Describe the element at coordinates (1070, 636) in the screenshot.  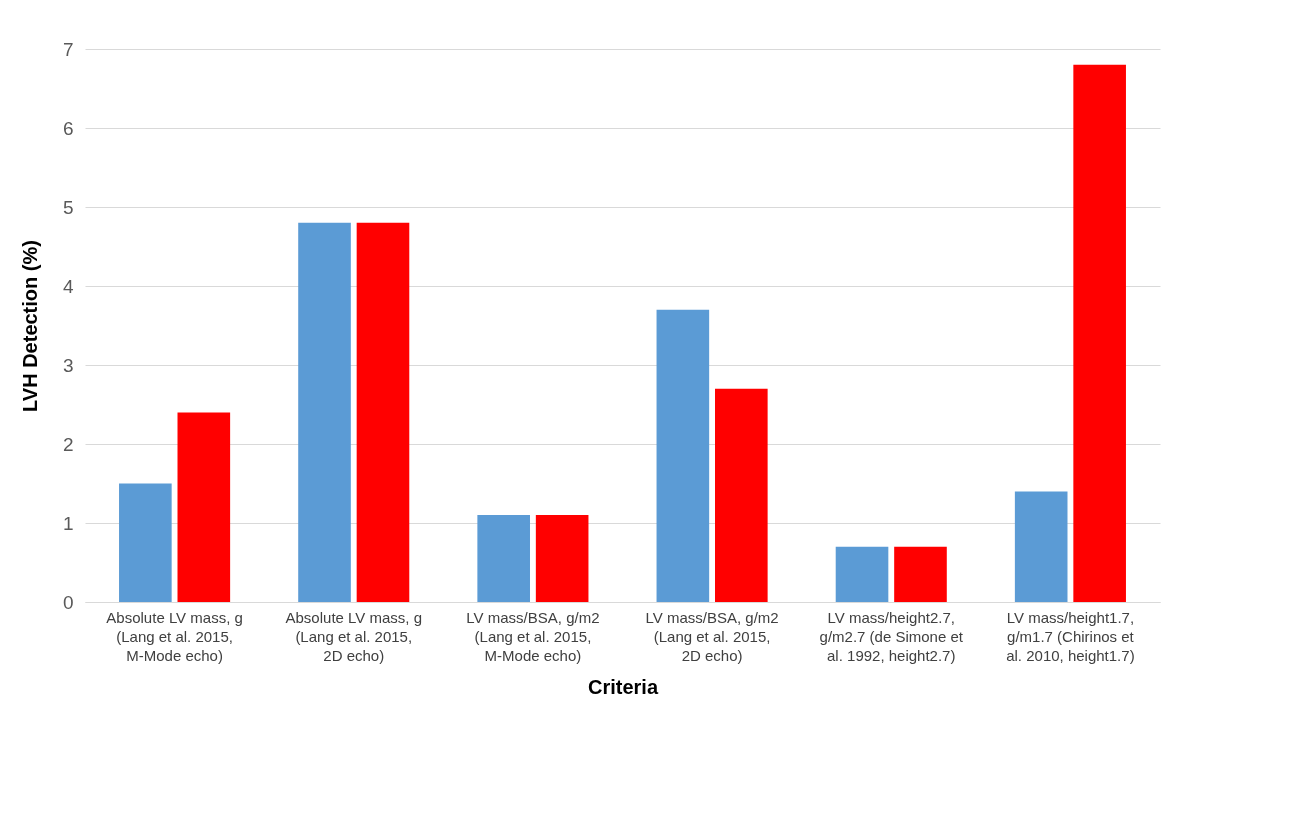
I see `x-tick-label: LV mass/height1.7, g/m1.7 (Chirinos et al. 2010, height1.7)` at that location.